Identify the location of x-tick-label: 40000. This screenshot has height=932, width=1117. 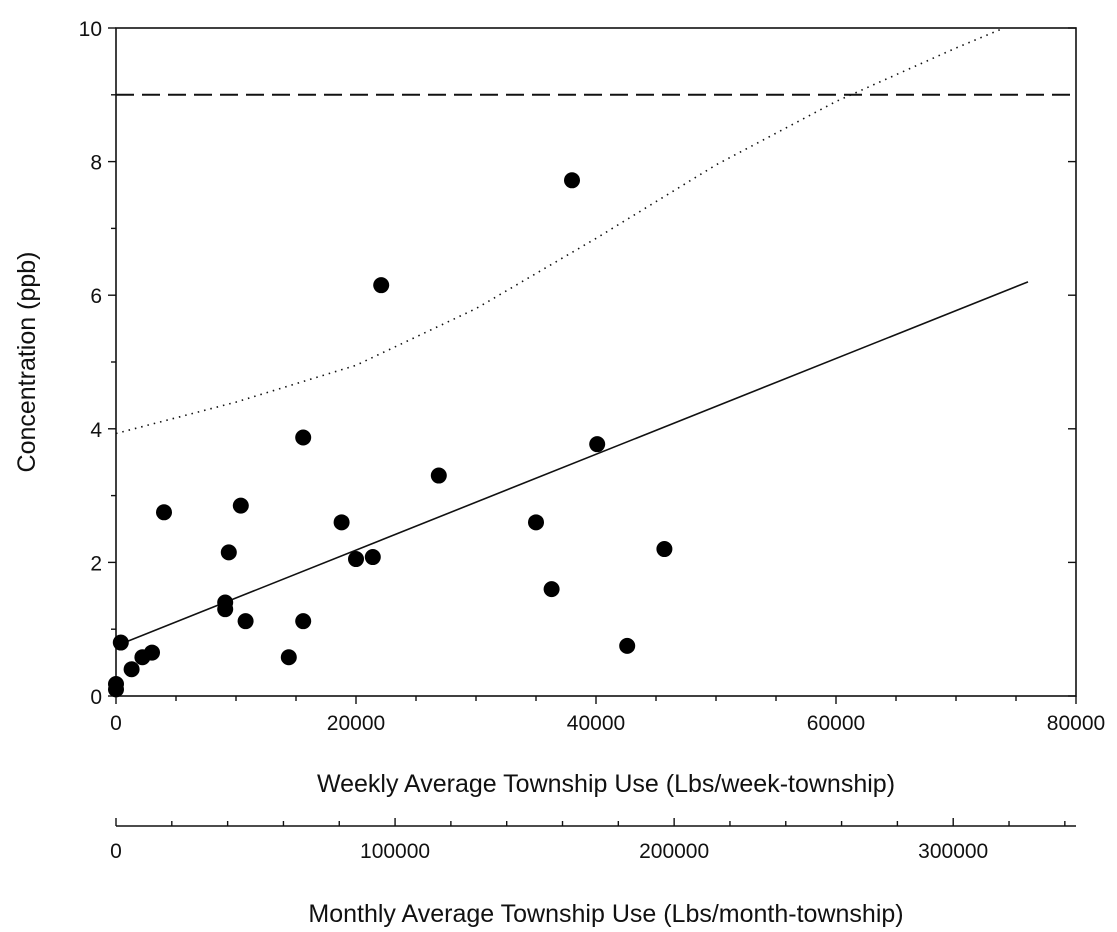
(596, 723).